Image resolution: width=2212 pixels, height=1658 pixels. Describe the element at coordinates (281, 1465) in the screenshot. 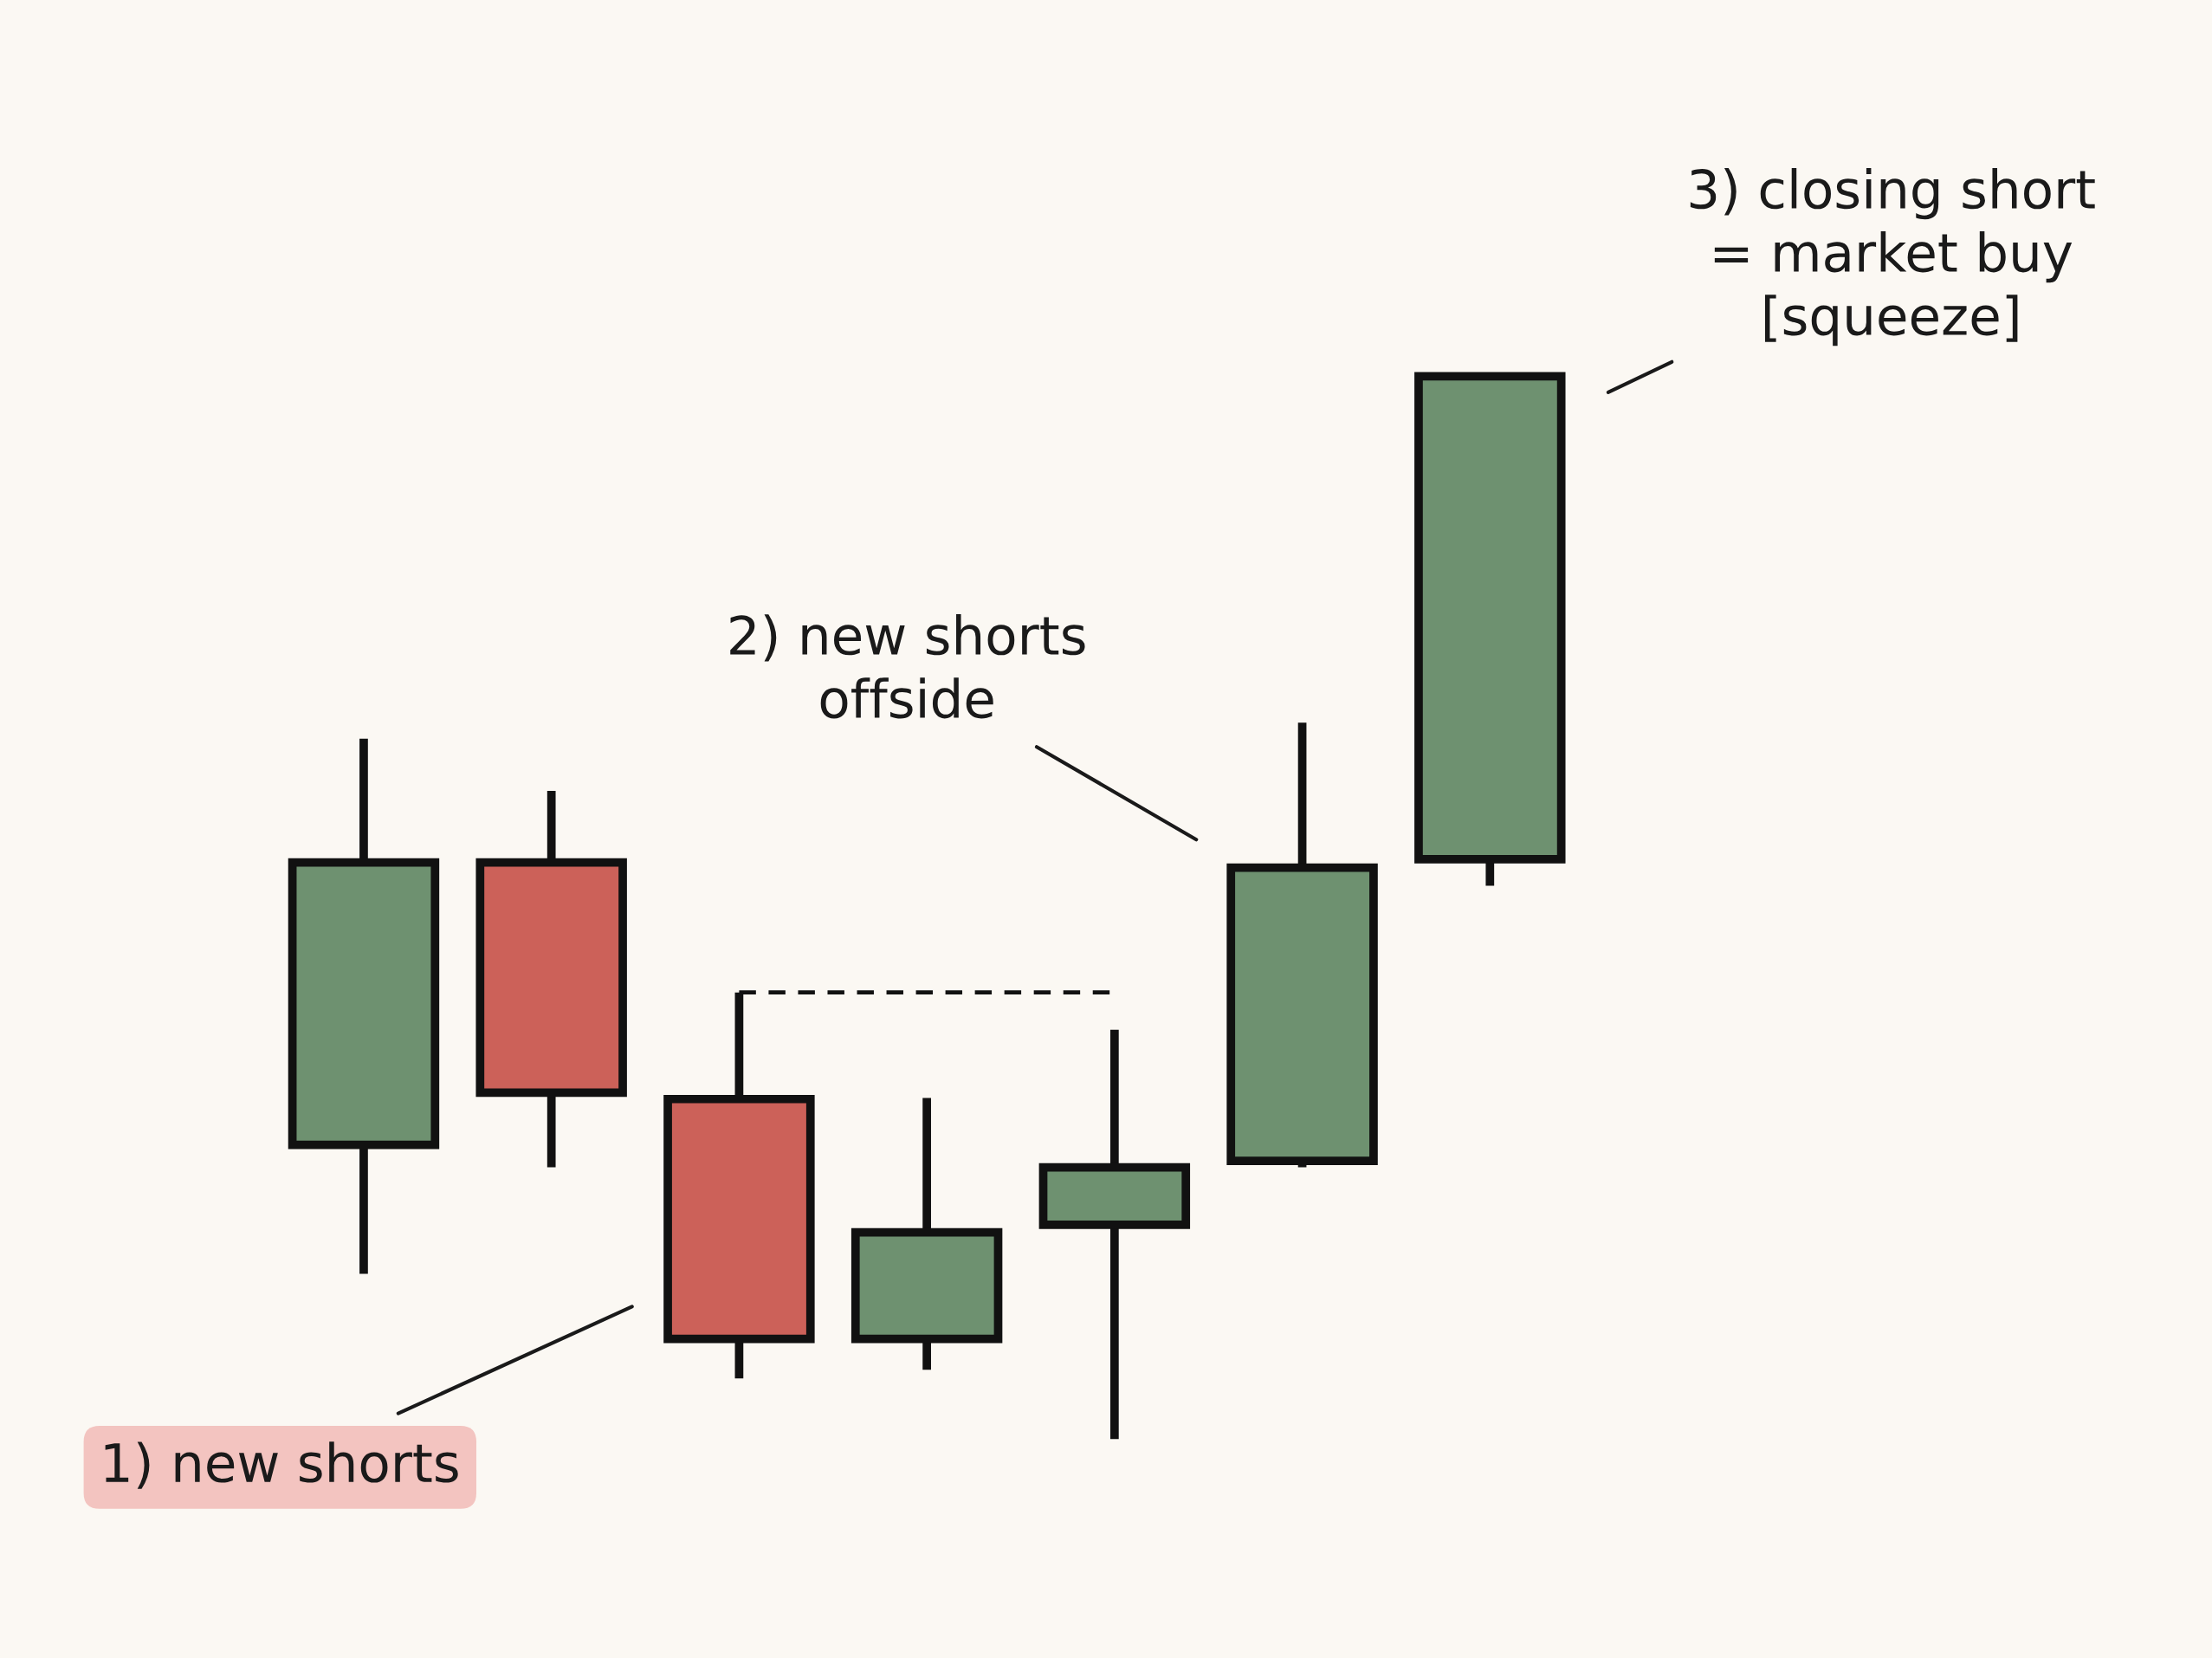

I see `text: 1) new shorts` at that location.